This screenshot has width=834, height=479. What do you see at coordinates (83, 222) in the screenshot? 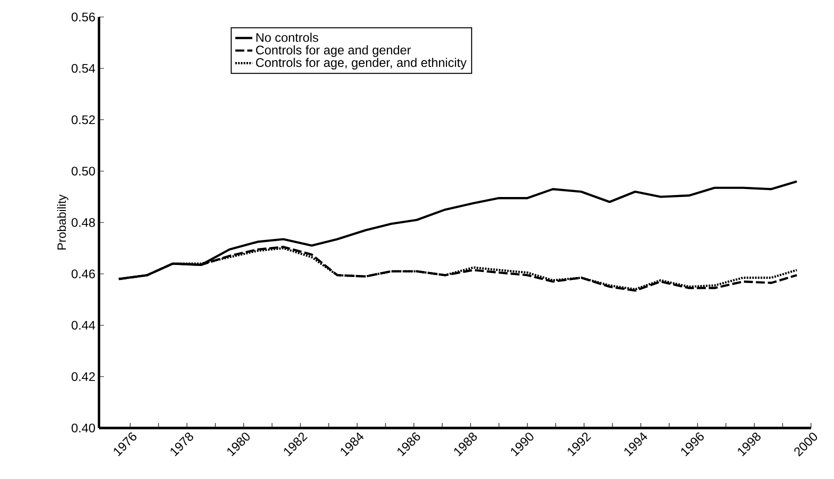
I see `y-tick-label: 0.48` at bounding box center [83, 222].